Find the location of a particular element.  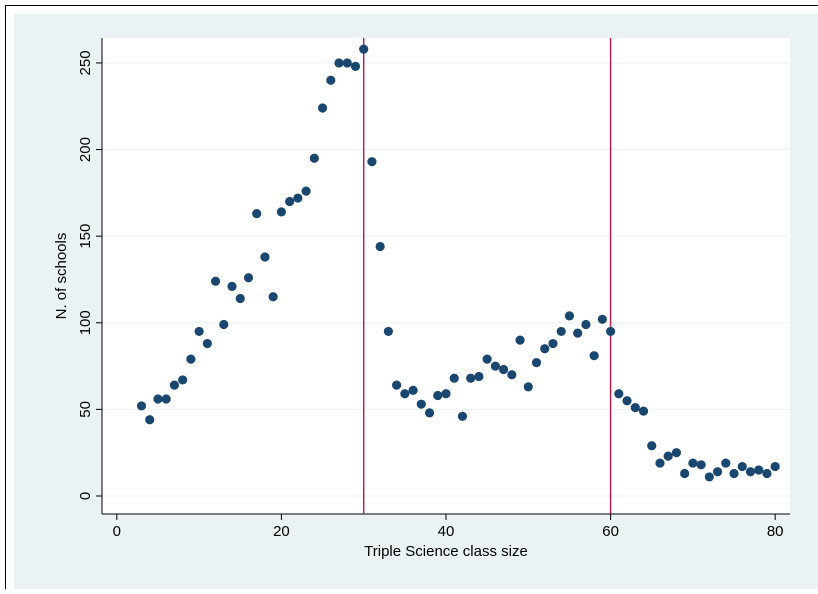

y-tick-label: 50 is located at coordinates (85, 409).